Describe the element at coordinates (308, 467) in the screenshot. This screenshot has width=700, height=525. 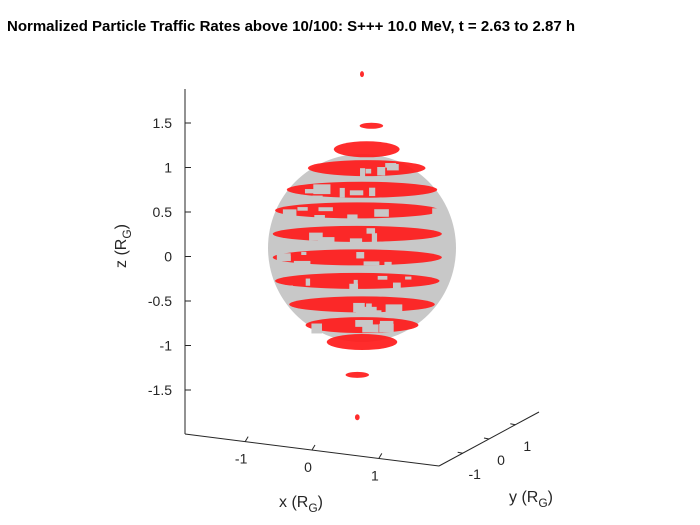
I see `x-tick-label: 0` at that location.